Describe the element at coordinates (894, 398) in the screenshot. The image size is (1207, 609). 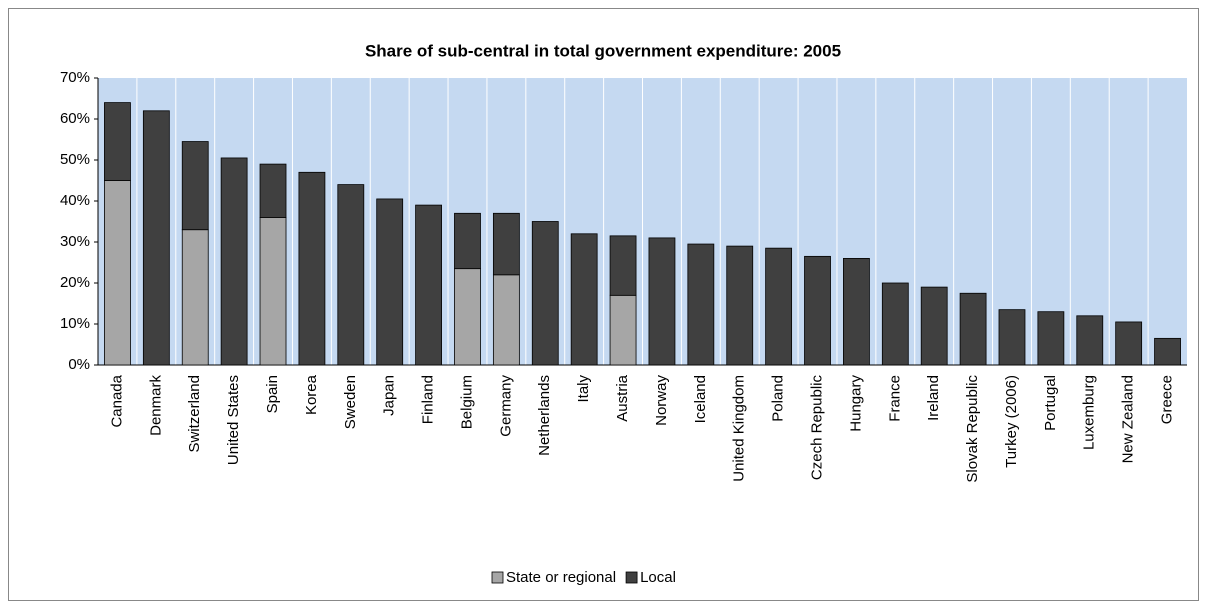
I see `x-tick-label: France` at that location.